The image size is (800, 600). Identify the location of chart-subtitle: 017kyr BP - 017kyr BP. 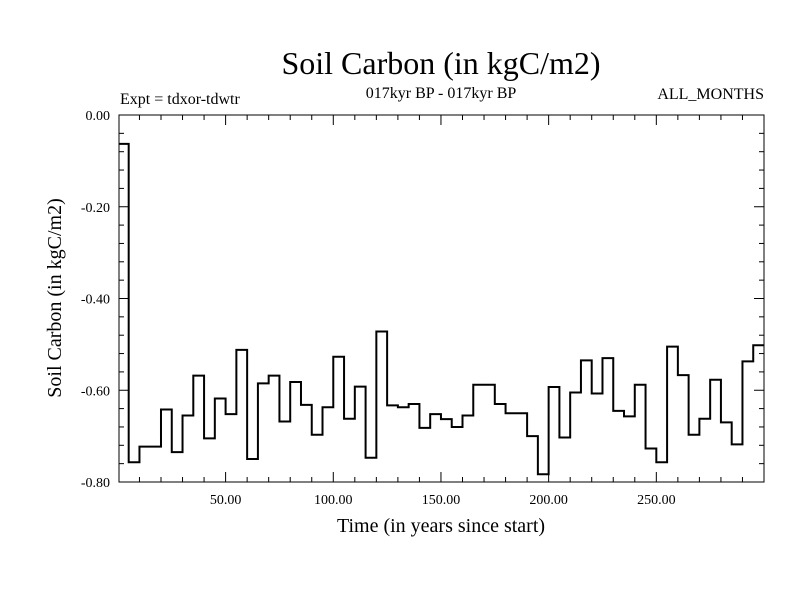
(441, 93).